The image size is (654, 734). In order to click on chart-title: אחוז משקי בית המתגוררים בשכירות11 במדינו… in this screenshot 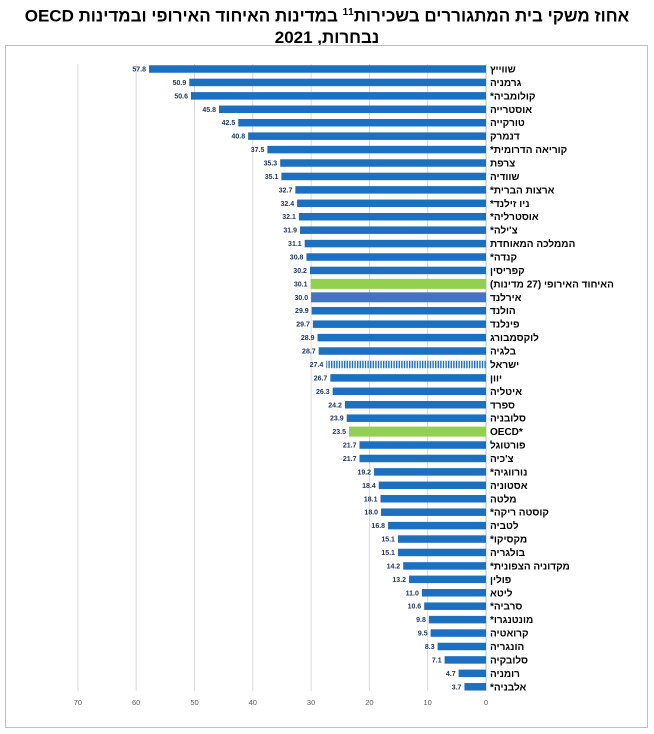, I will do `click(327, 25)`.